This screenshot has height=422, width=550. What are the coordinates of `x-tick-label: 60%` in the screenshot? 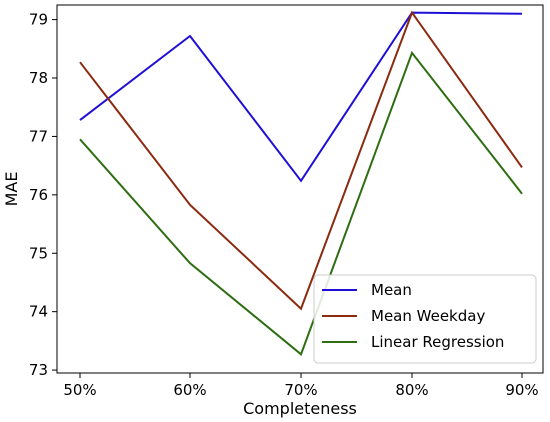 It's located at (189, 390).